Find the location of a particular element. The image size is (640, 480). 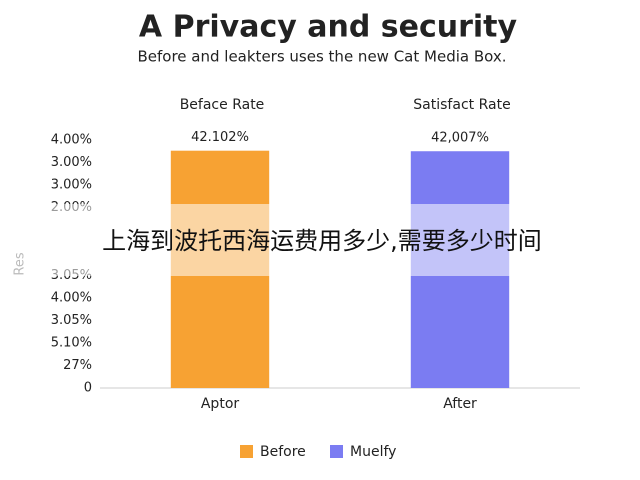

x-tick-label: After is located at coordinates (460, 404).